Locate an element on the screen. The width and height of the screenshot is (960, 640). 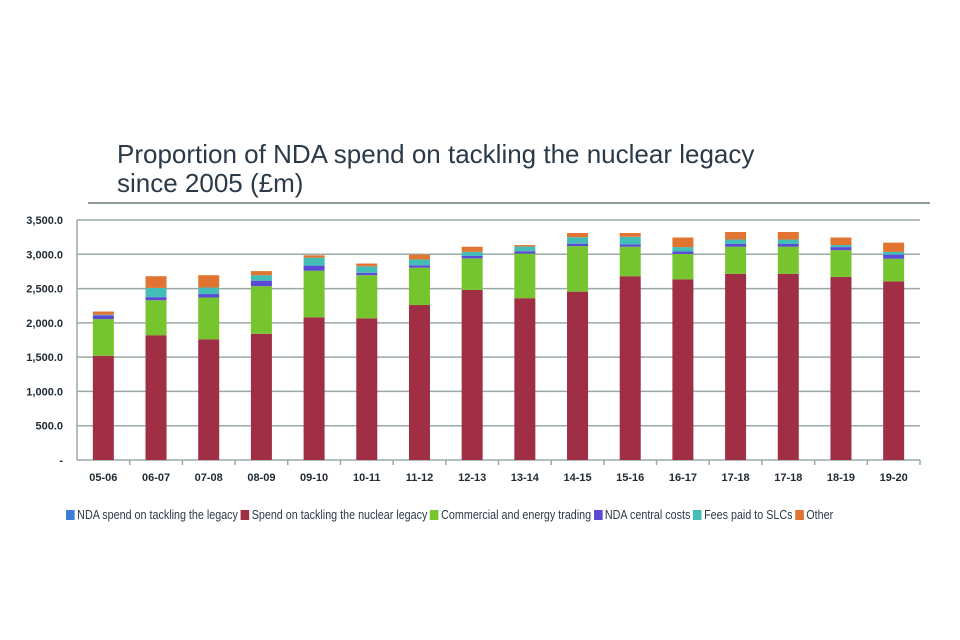
legend-label: Fees paid to SLCs is located at coordinates (748, 515).